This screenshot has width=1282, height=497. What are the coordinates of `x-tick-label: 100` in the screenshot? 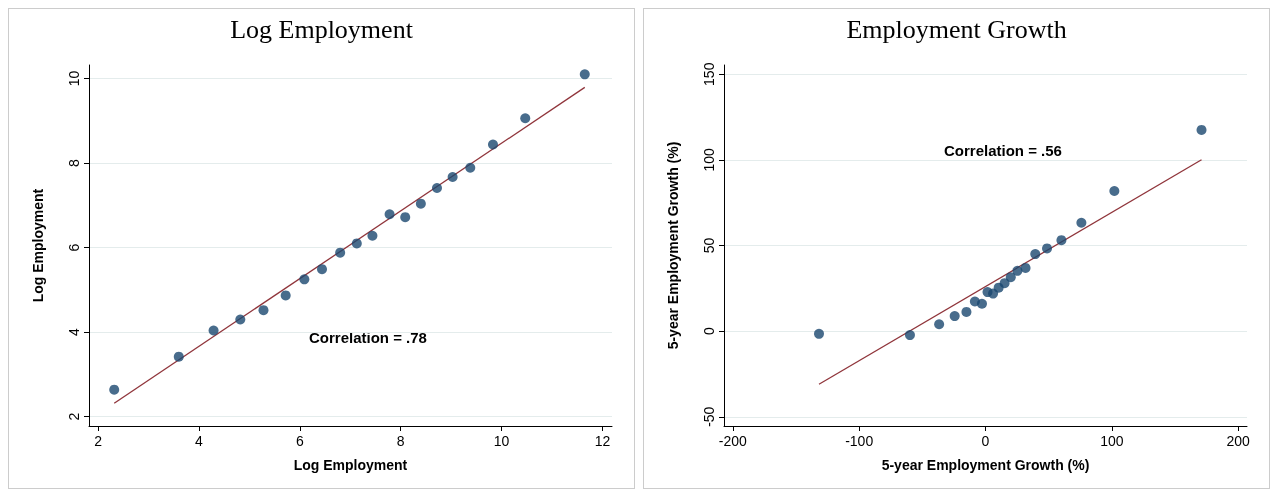 It's located at (1112, 441).